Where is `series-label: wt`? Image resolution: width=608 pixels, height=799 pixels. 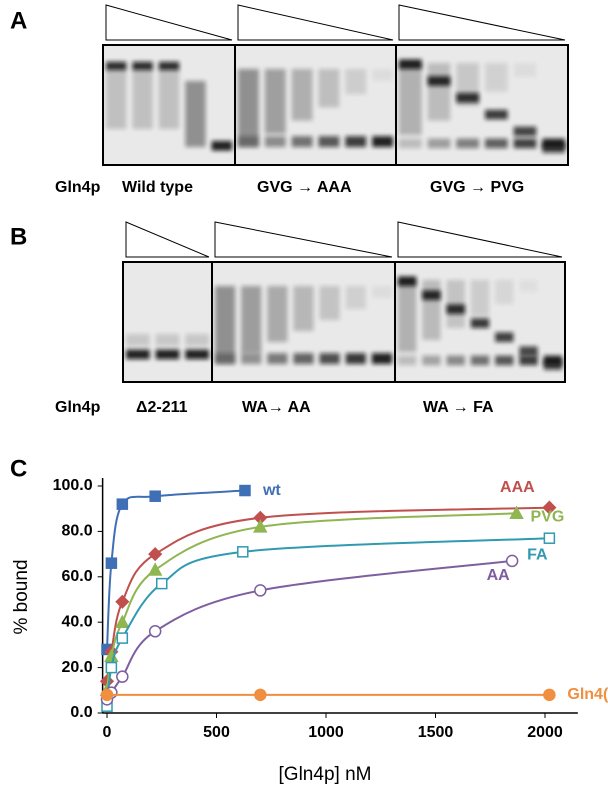
series-label: wt is located at coordinates (271, 490).